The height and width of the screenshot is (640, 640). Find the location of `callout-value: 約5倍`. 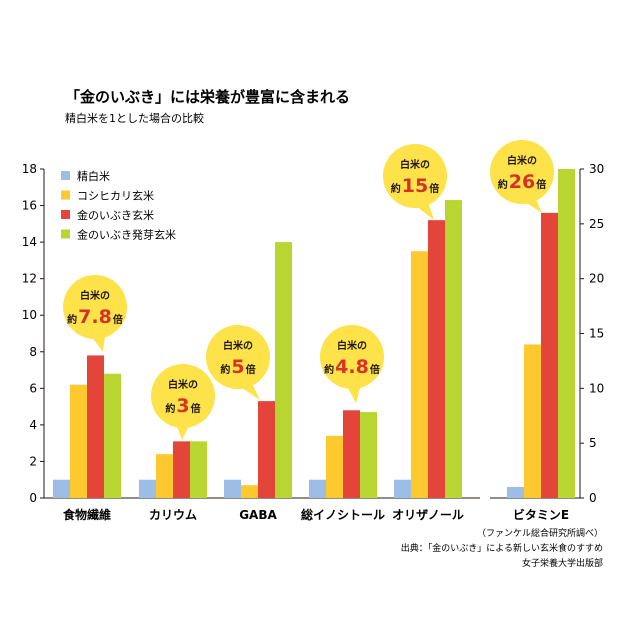

callout-value: 約5倍 is located at coordinates (237, 367).